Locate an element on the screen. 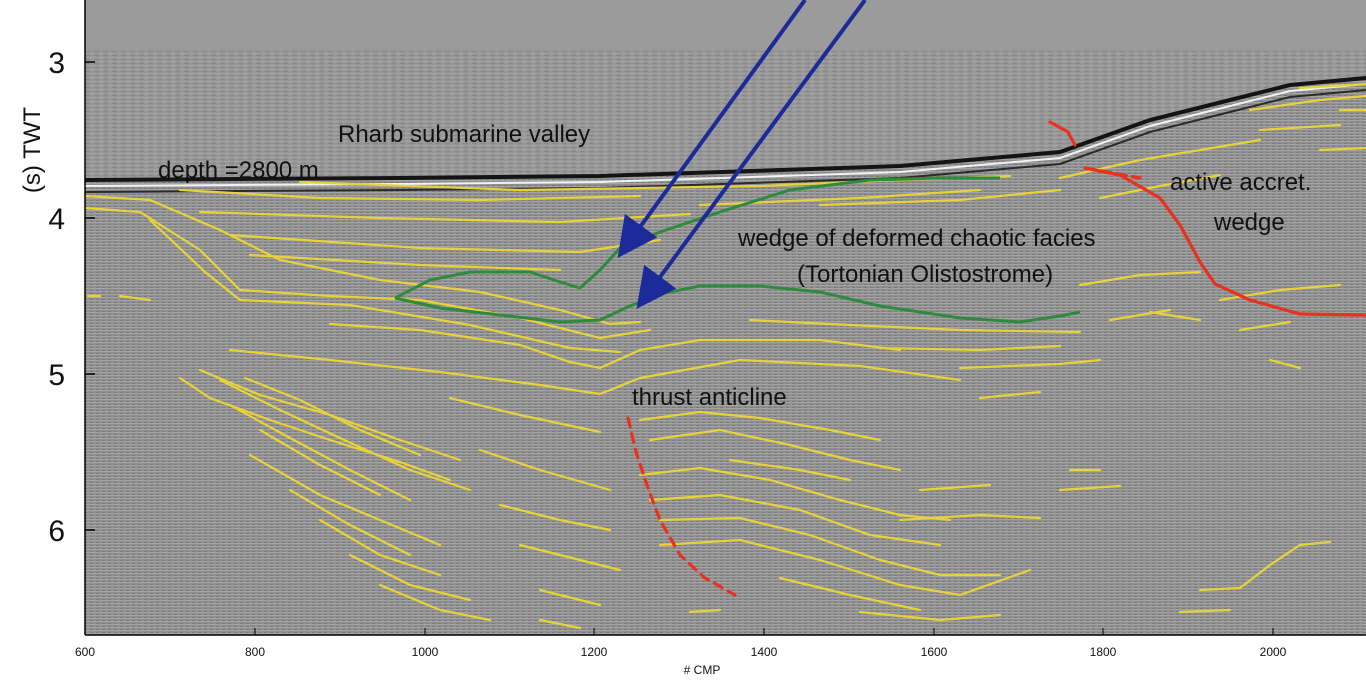 The height and width of the screenshot is (682, 1366). pointer-arrows is located at coordinates (742, 154).